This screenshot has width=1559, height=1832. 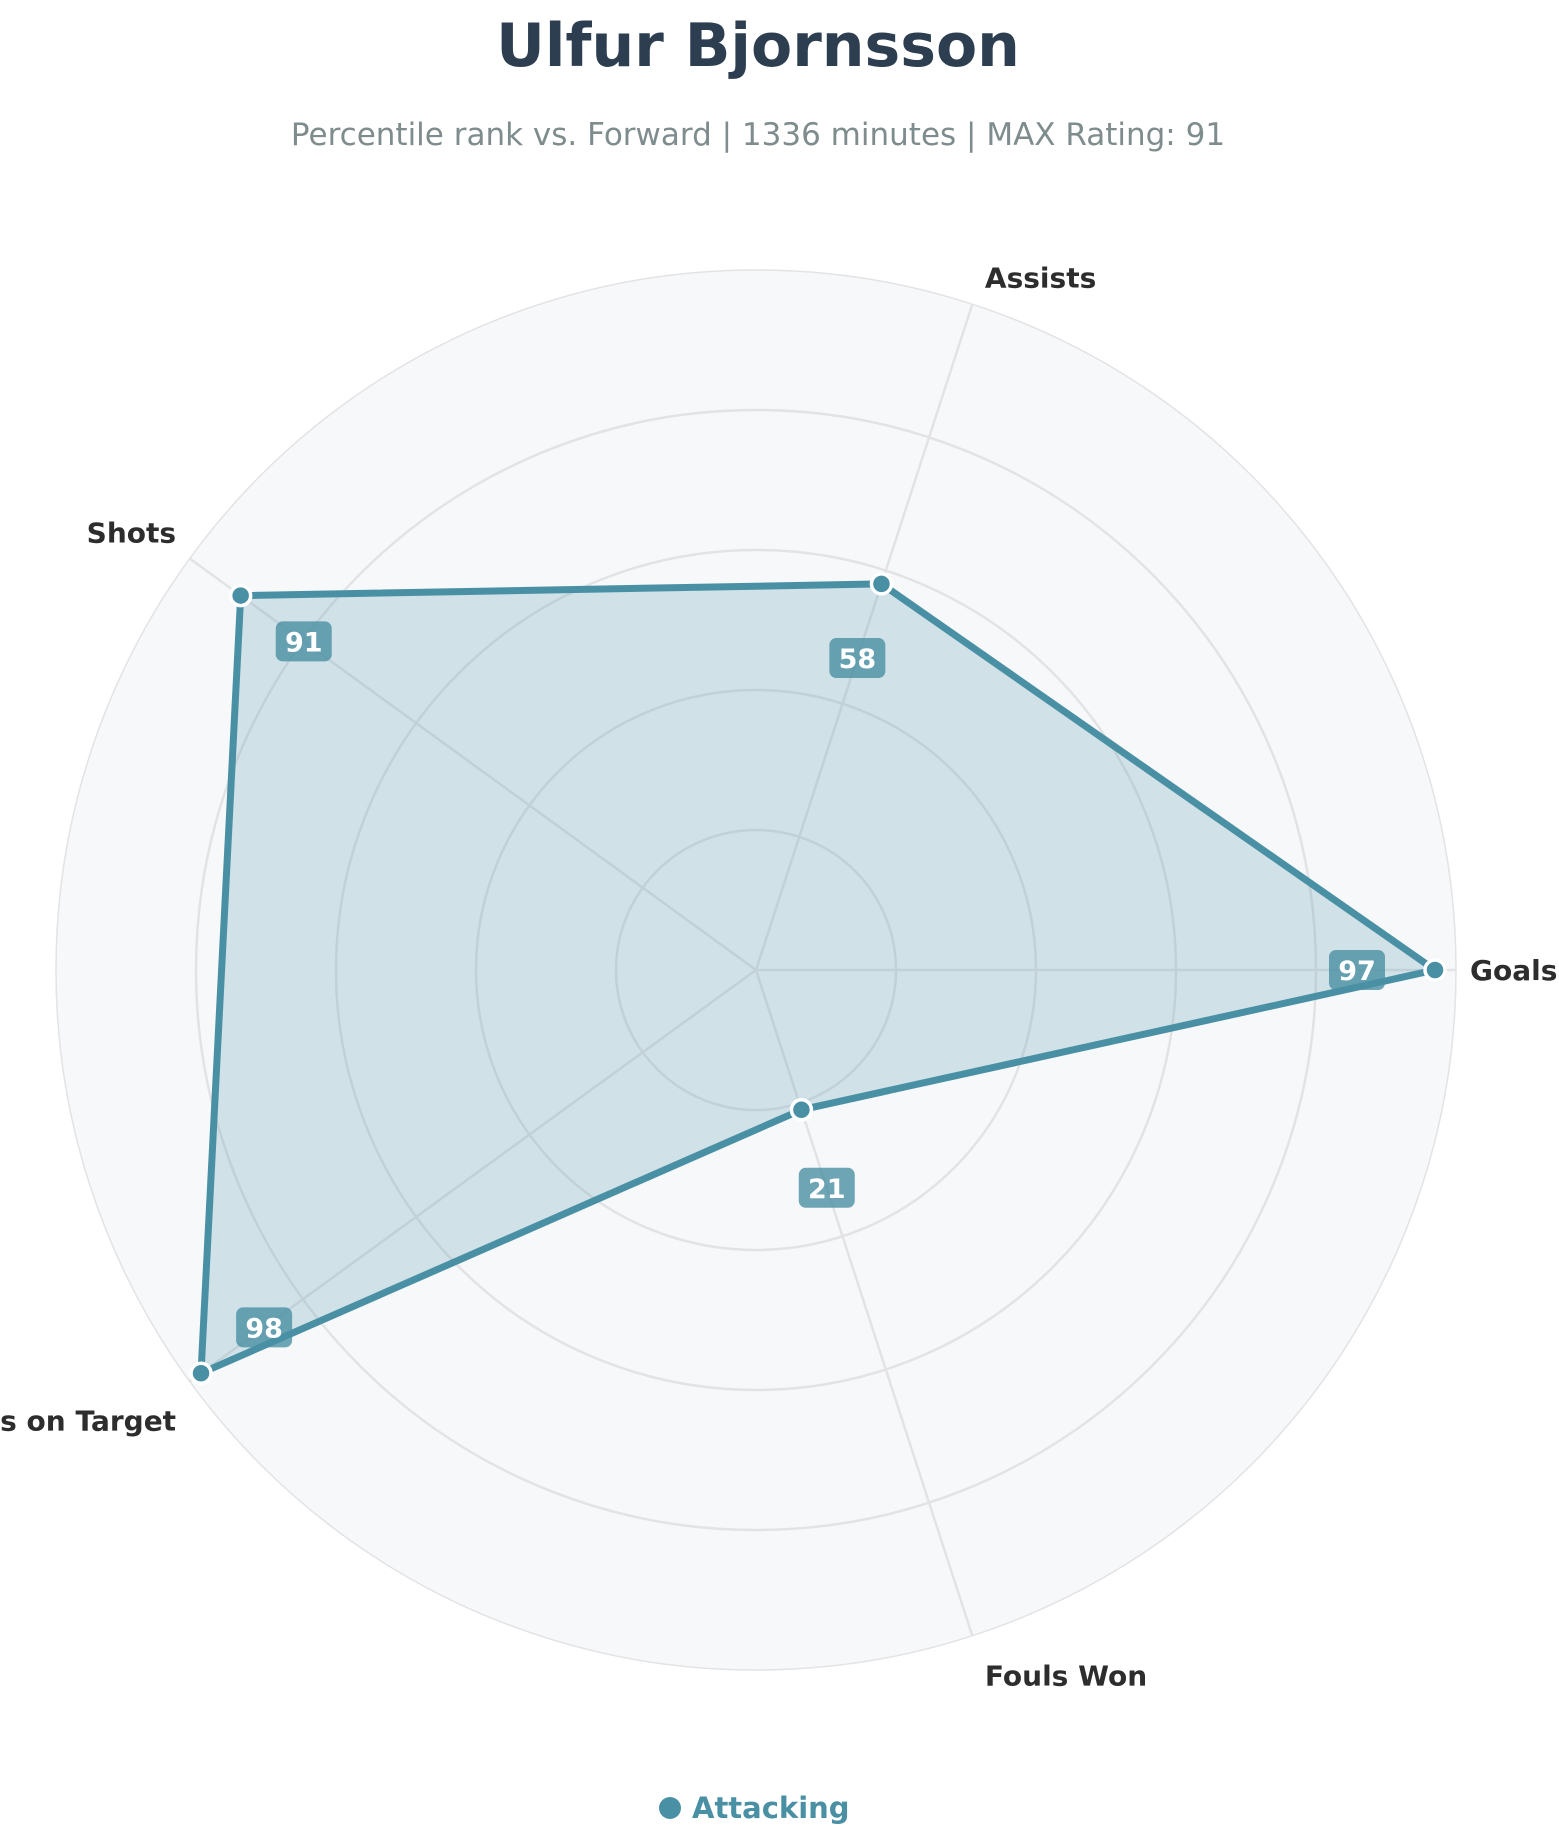 I want to click on value-label-text: 58, so click(x=858, y=659).